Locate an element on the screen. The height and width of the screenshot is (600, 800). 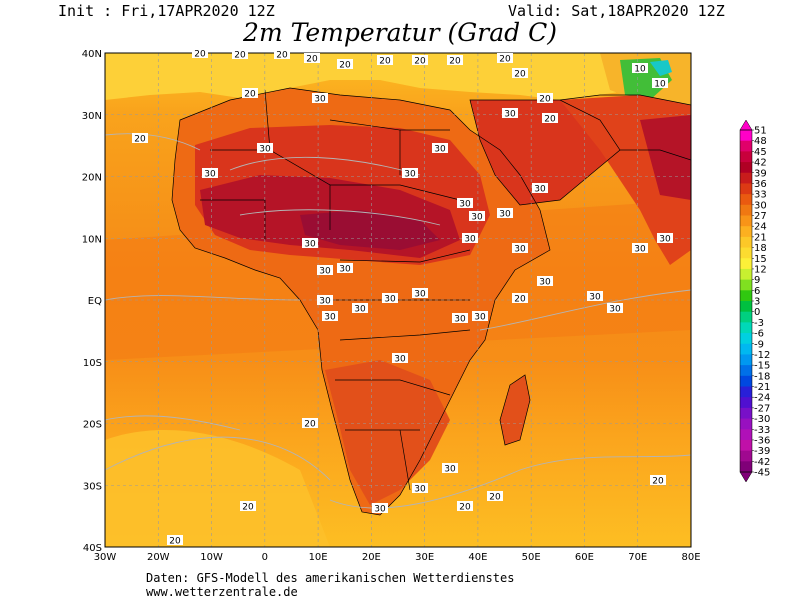
longitude-label: 70E is located at coordinates (637, 557).